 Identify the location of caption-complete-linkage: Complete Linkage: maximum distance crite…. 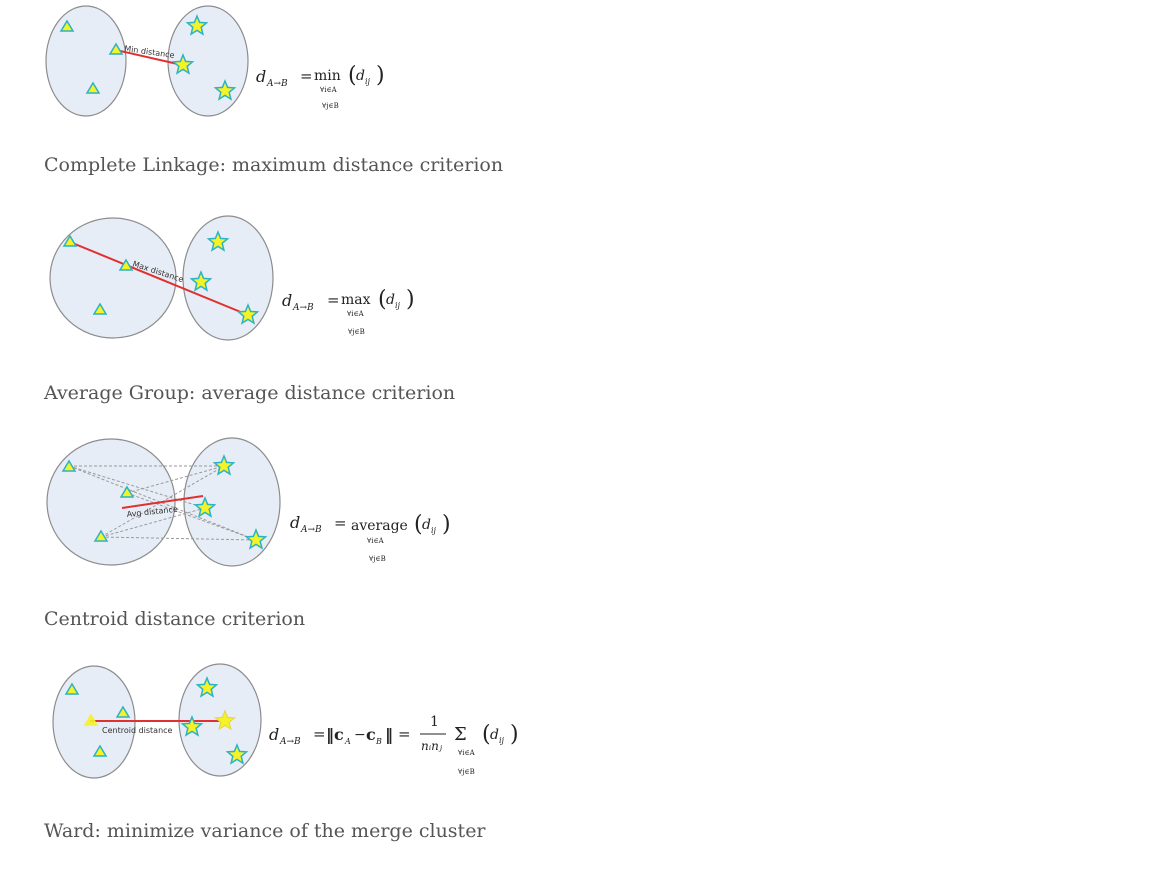
(274, 165).